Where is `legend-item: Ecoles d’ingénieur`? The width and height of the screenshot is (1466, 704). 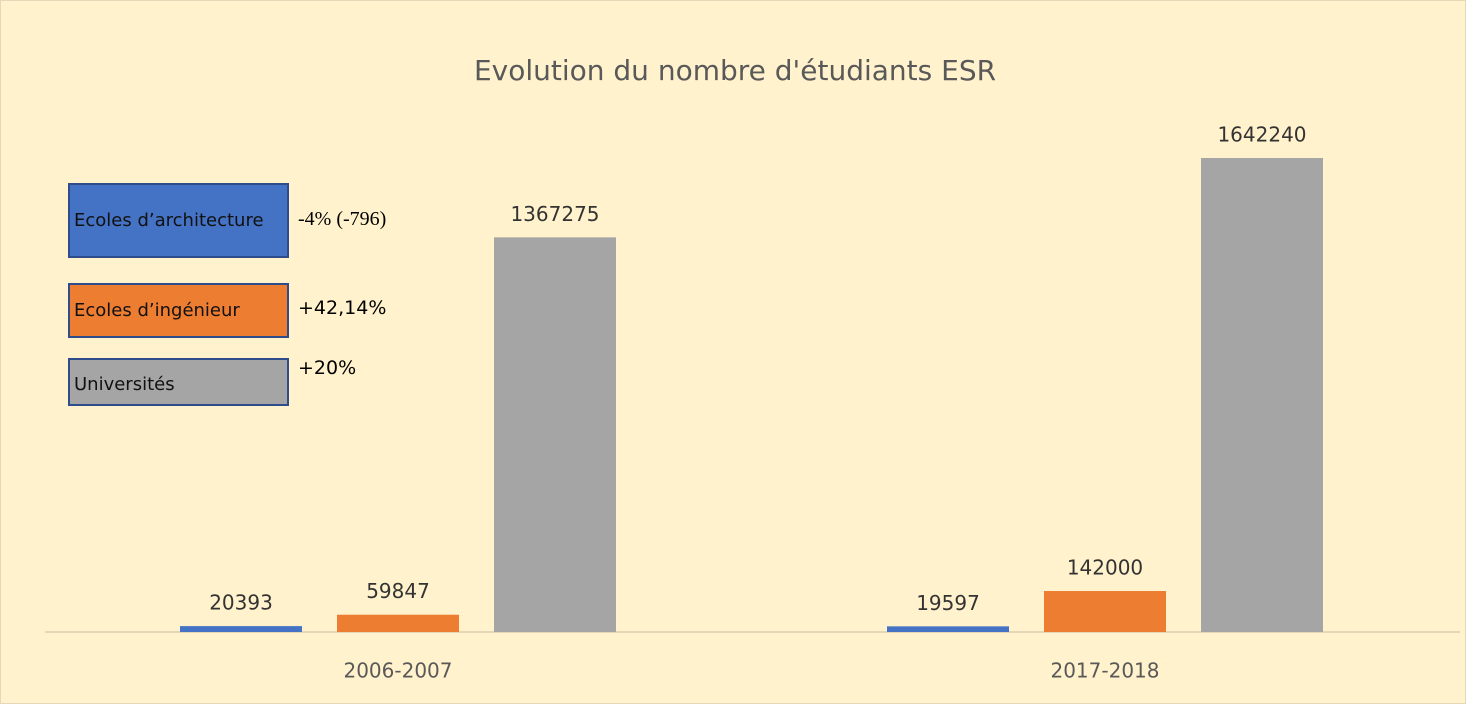 legend-item: Ecoles d’ingénieur is located at coordinates (178, 310).